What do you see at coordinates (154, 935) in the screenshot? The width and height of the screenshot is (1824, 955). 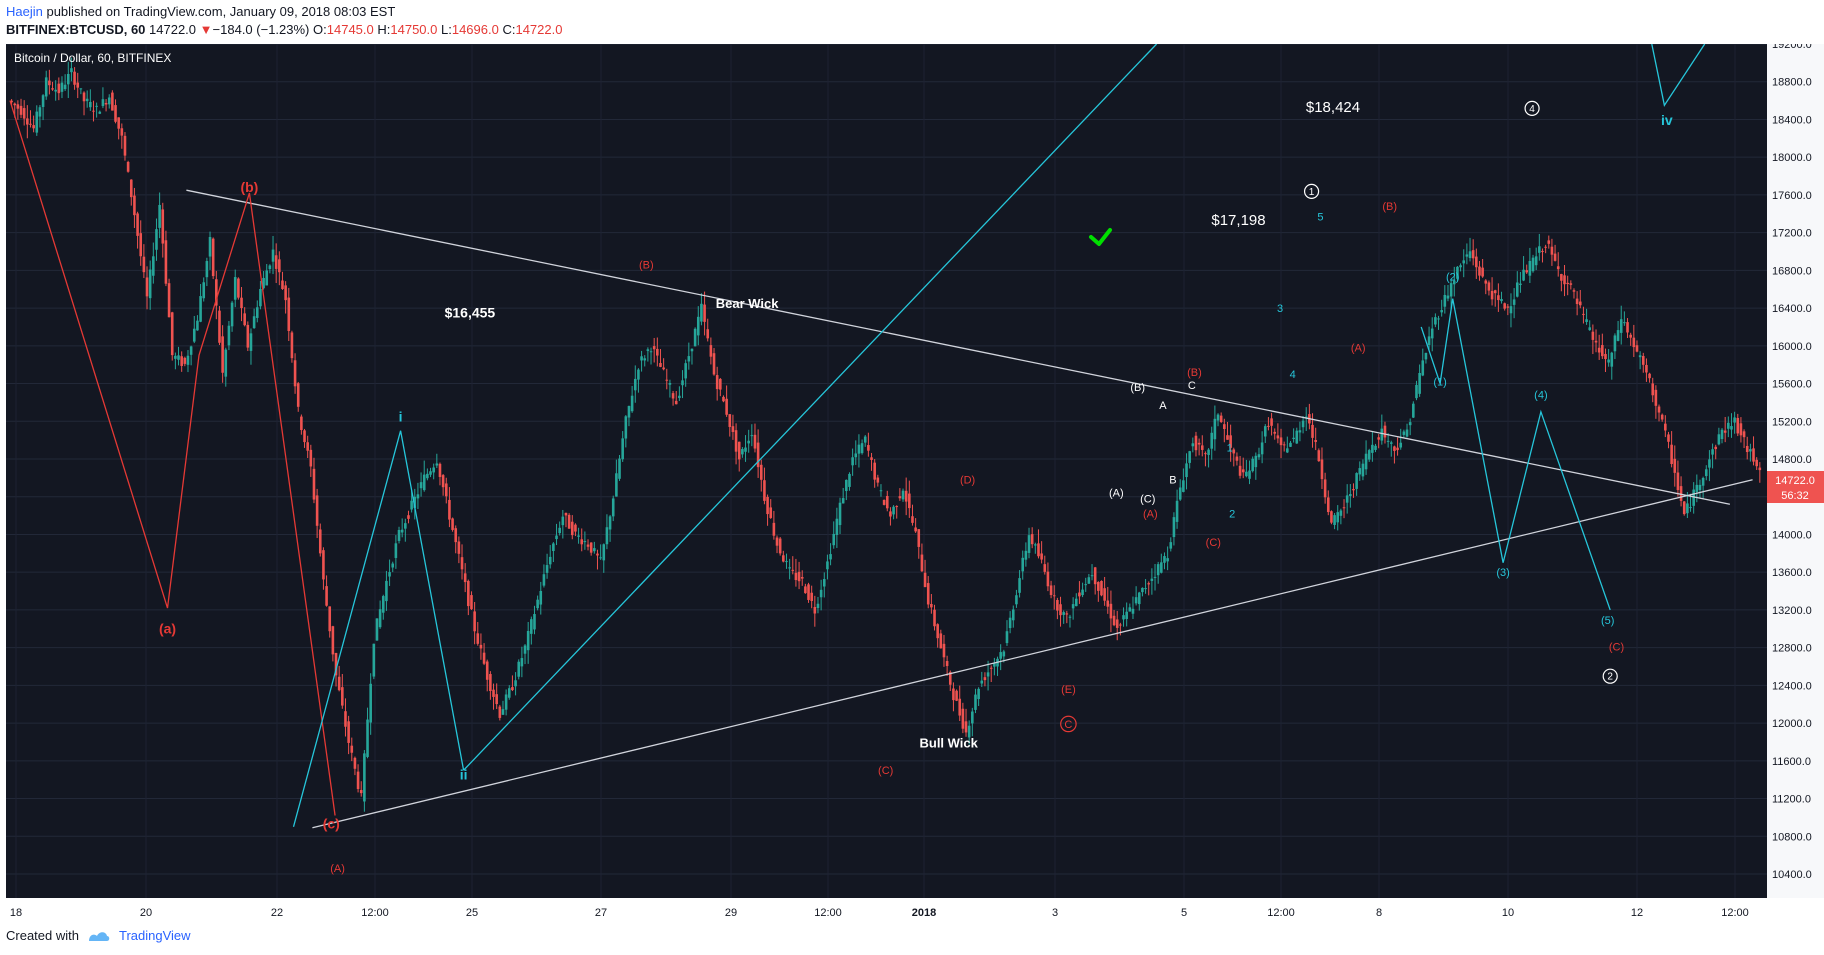 I see `tradingview-link: TradingView` at bounding box center [154, 935].